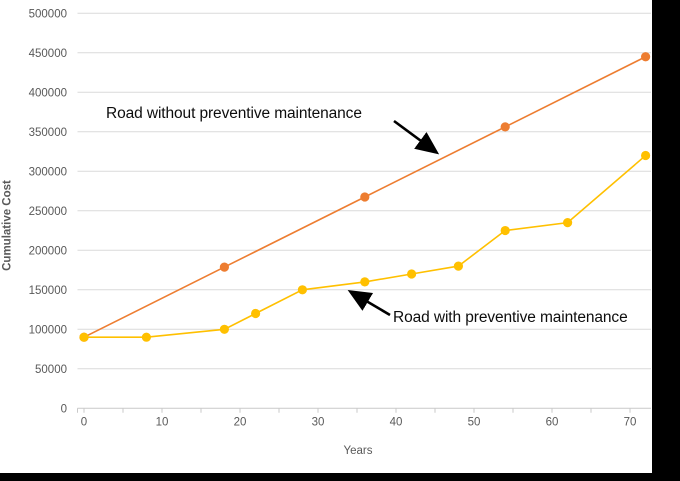 The image size is (680, 481). I want to click on x-tick-label: 40, so click(396, 423).